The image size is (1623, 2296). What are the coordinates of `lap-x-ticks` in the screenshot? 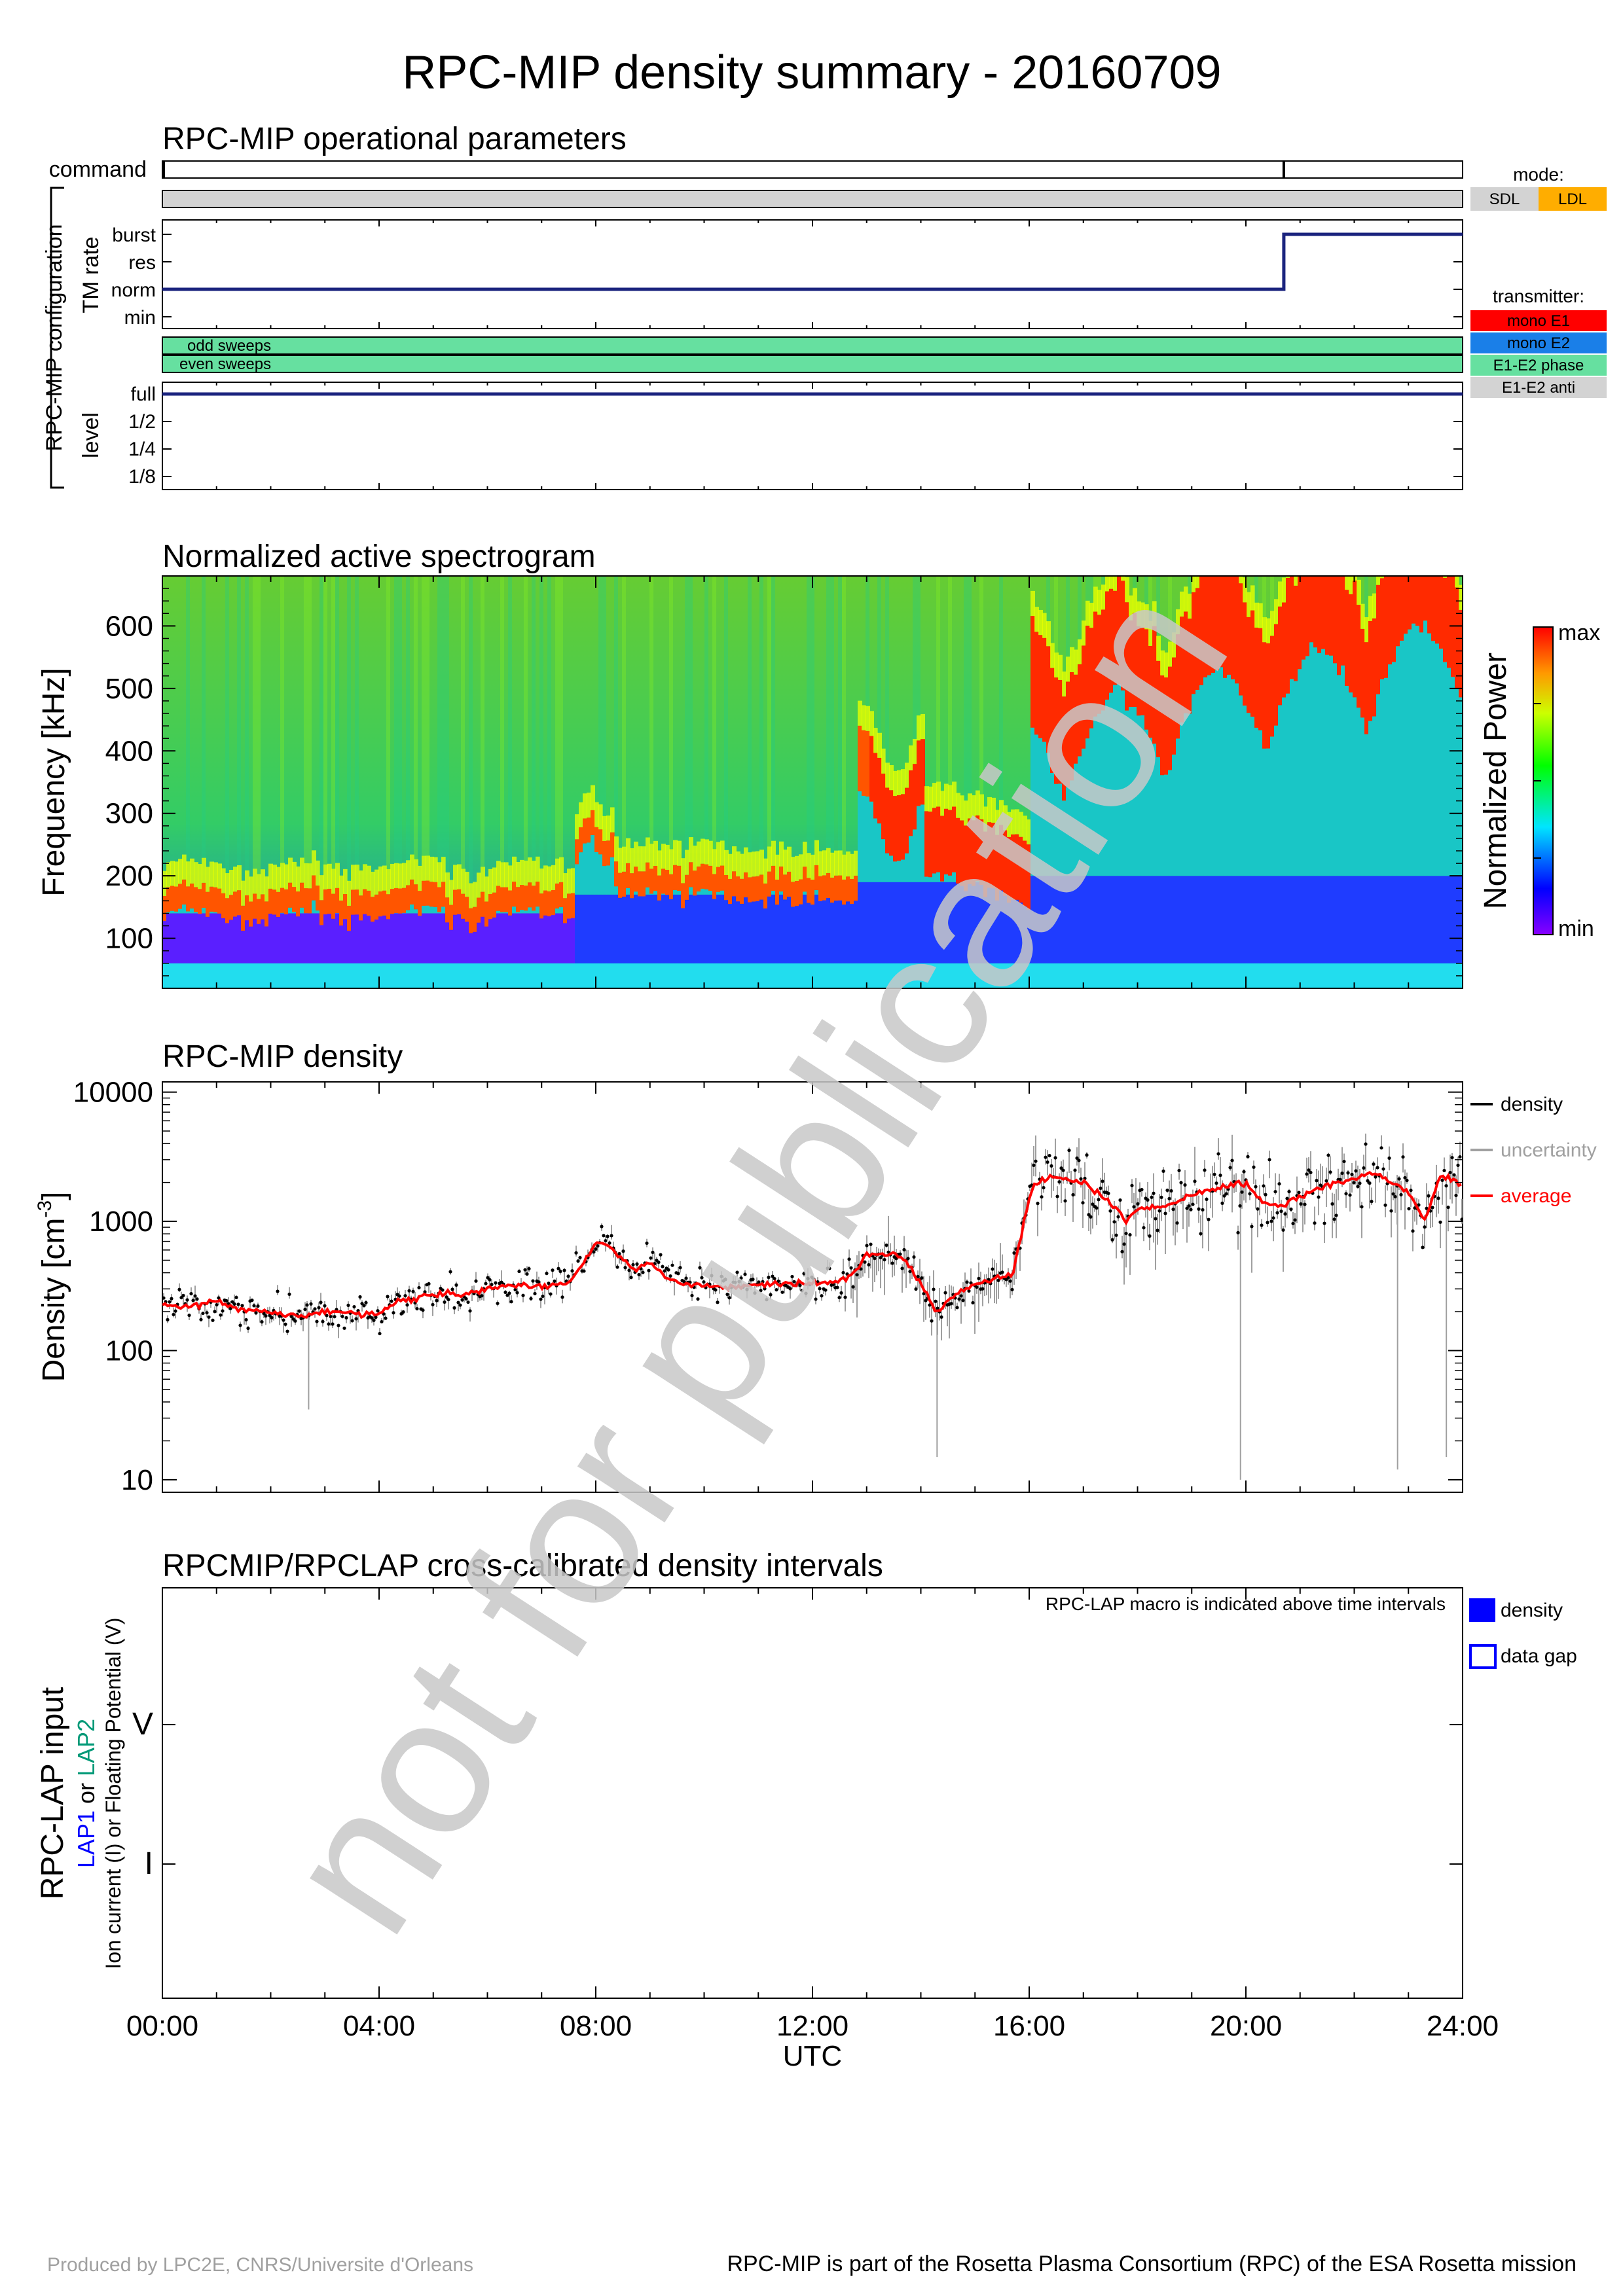 It's located at (812, 1793).